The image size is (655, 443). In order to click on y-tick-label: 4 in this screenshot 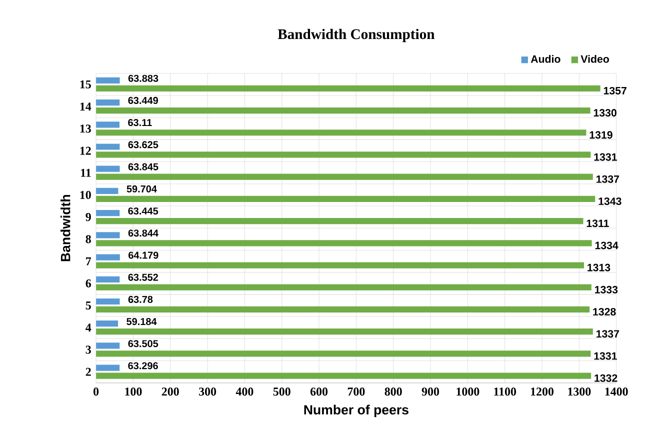, I will do `click(89, 328)`.